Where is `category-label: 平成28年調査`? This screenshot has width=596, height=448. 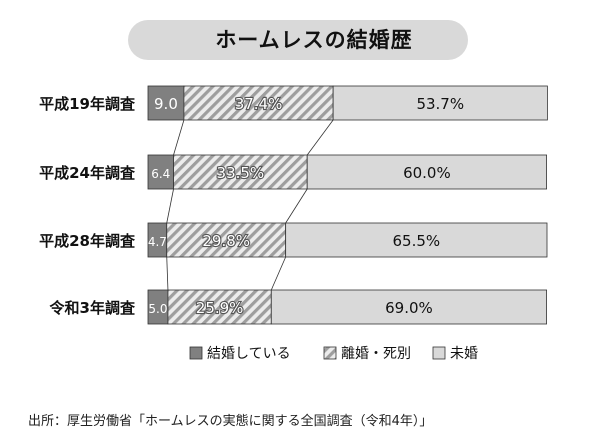
category-label: 平成28年調査 is located at coordinates (87, 241).